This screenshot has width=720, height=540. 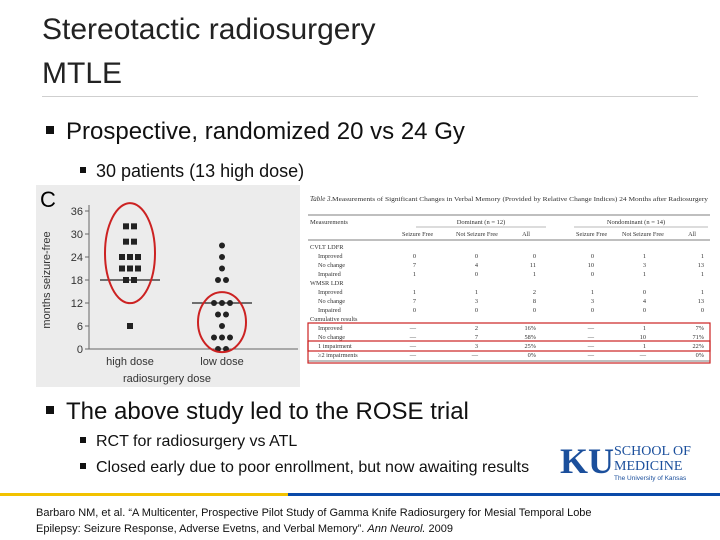 What do you see at coordinates (80, 350) in the screenshot?
I see `y-tick-label: 0` at bounding box center [80, 350].